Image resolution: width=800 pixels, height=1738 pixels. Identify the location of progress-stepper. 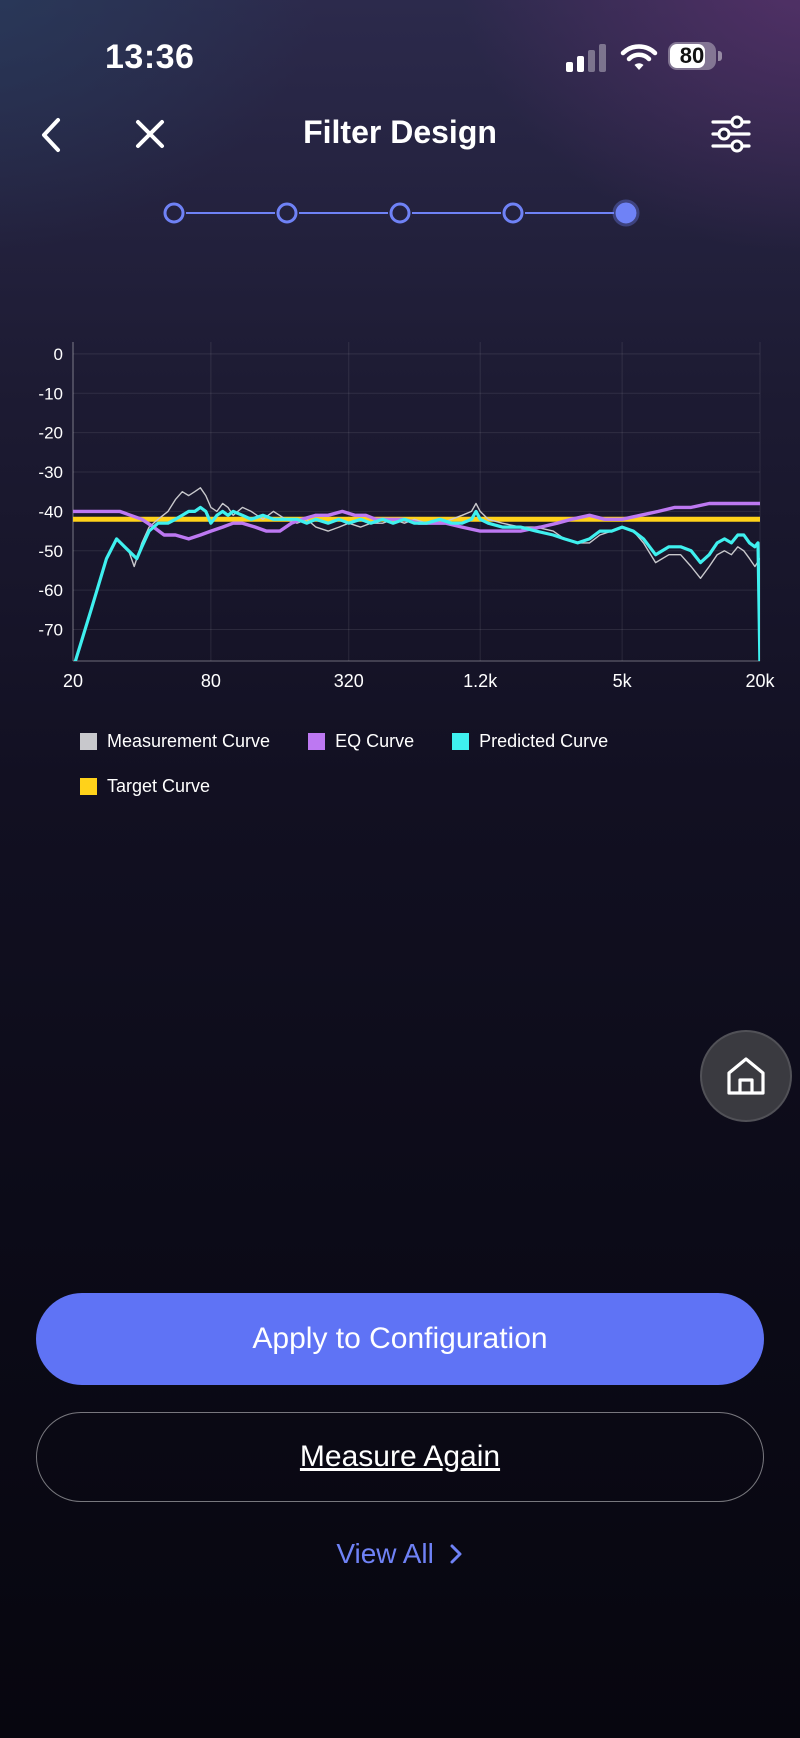
(401, 213).